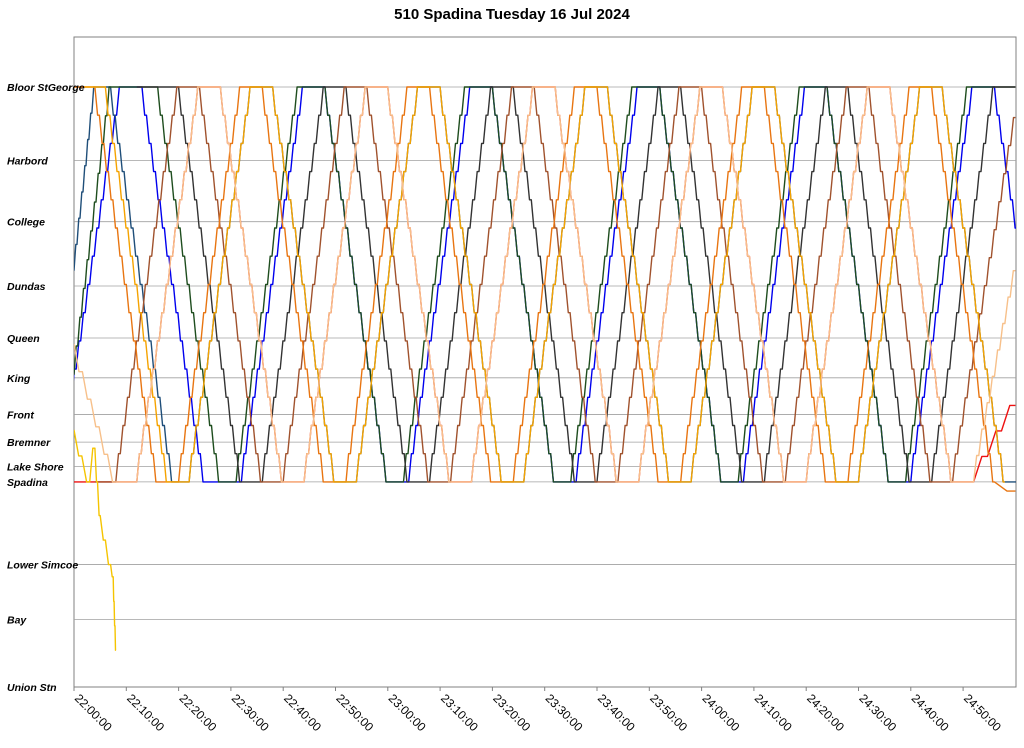 This screenshot has width=1024, height=748. What do you see at coordinates (35, 468) in the screenshot?
I see `stop-label: Lake Shore` at bounding box center [35, 468].